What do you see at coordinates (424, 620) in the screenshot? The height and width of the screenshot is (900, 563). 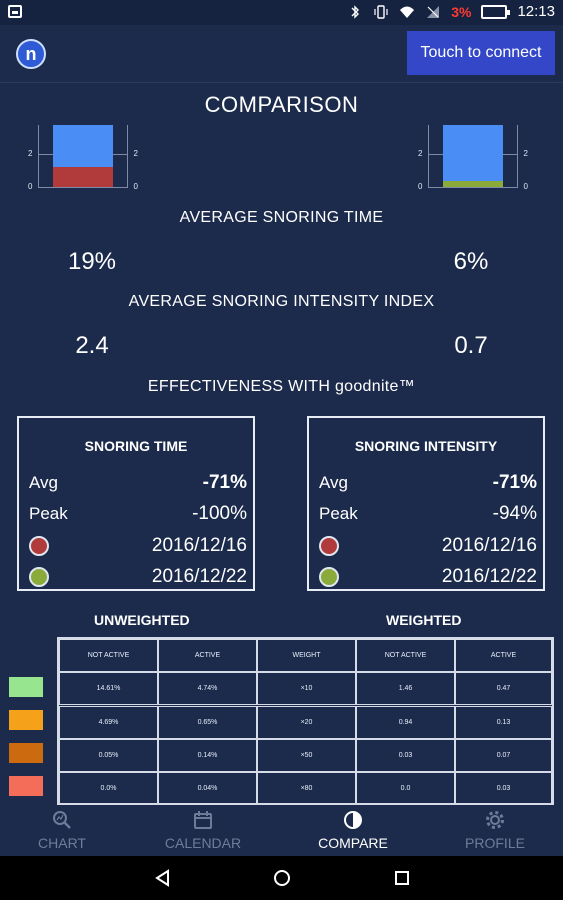 I see `weighted-label: WEIGHTED` at bounding box center [424, 620].